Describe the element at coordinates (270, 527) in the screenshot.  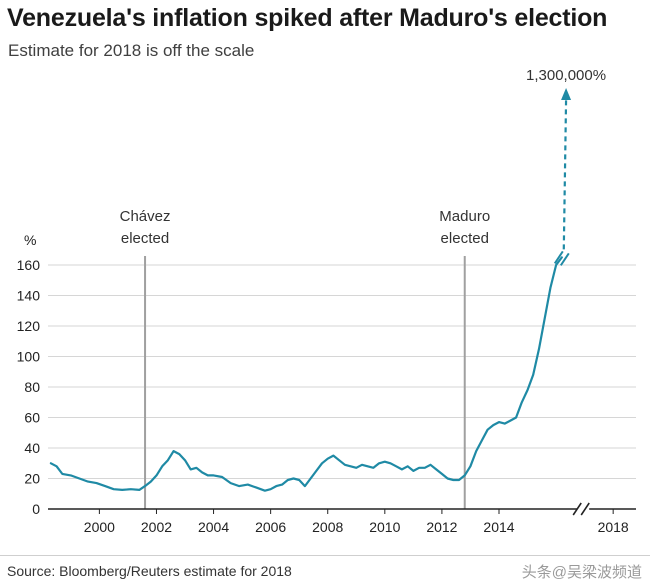
I see `x-tick-label-2006: 2006` at that location.